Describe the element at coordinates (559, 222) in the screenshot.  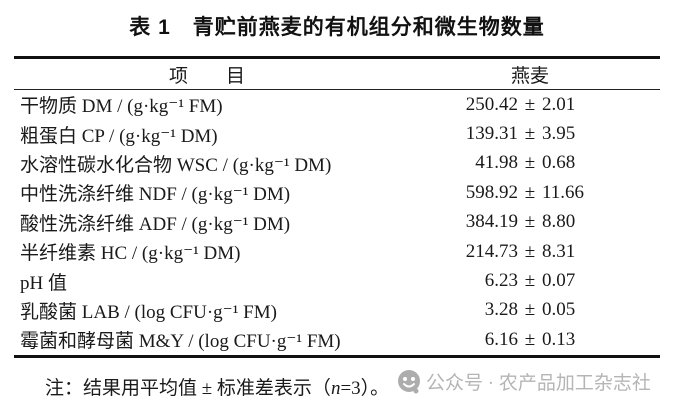
I see `sd-value: 8.80` at that location.